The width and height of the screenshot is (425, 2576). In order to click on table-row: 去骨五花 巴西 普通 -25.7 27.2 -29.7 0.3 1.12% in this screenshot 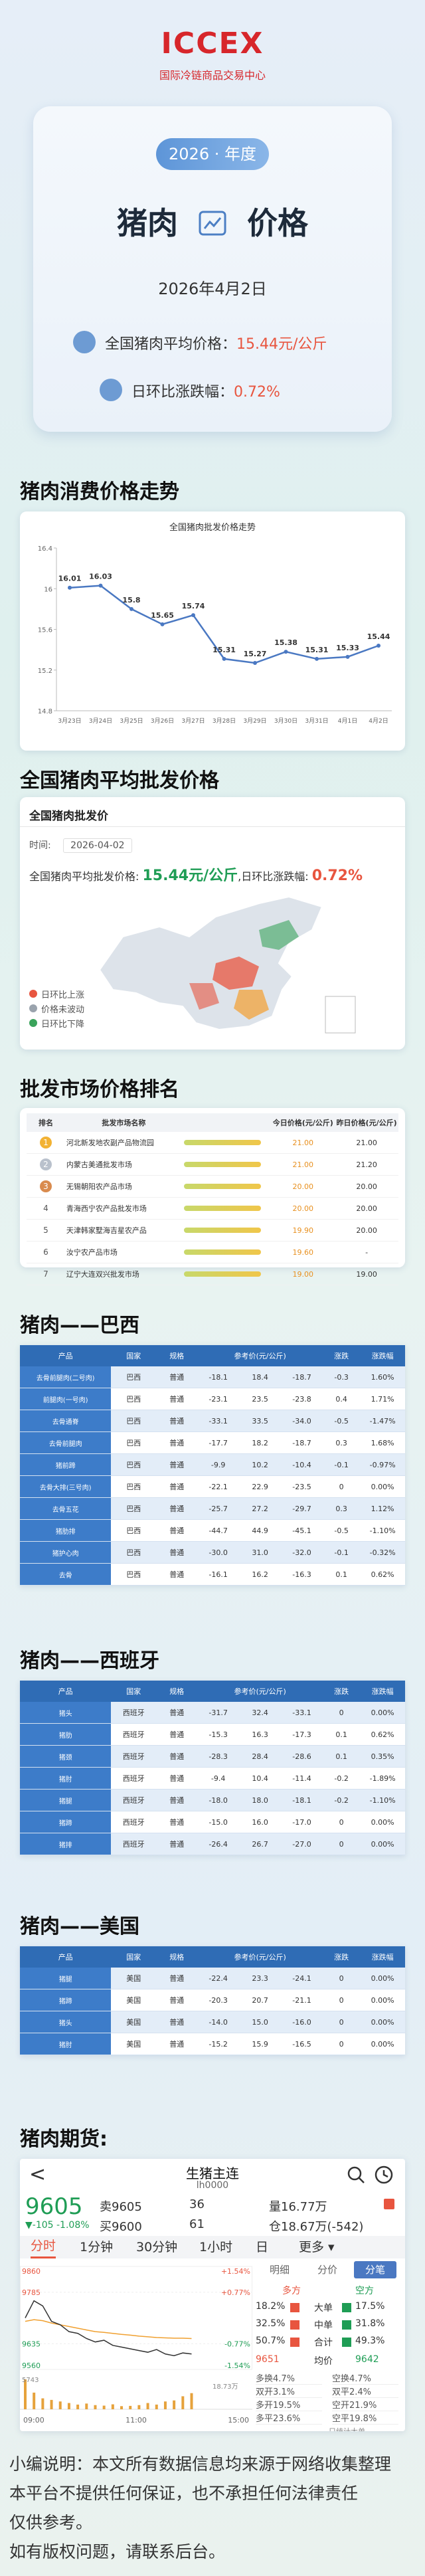, I will do `click(212, 1508)`.